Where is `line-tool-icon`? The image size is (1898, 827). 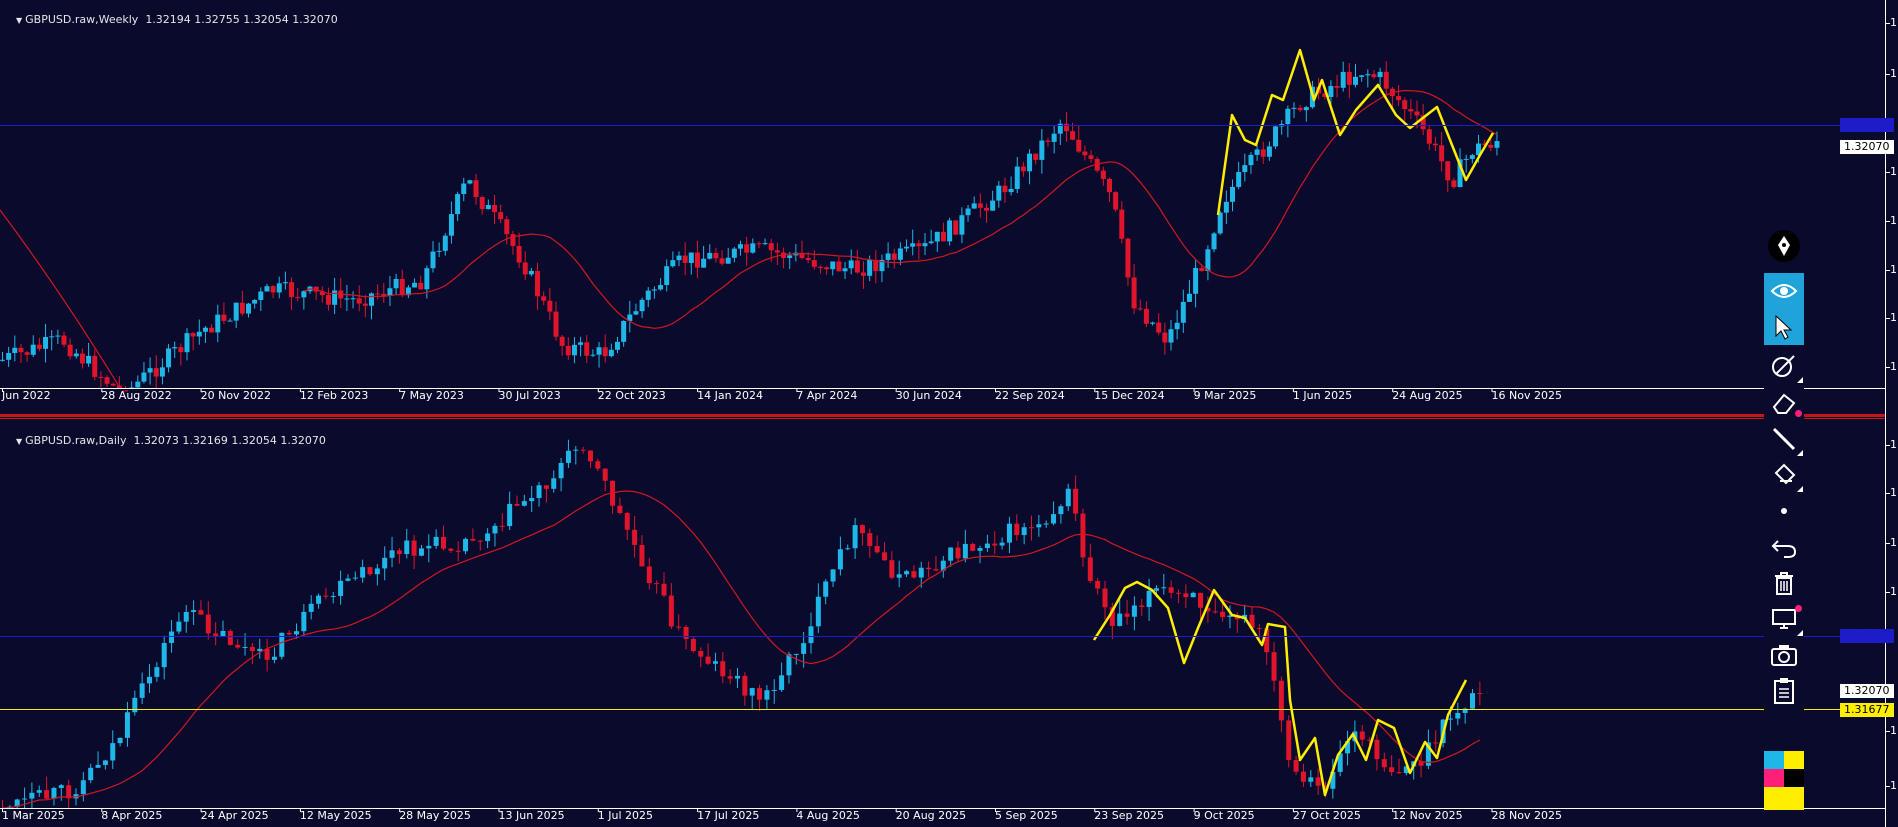 line-tool-icon is located at coordinates (1784, 439).